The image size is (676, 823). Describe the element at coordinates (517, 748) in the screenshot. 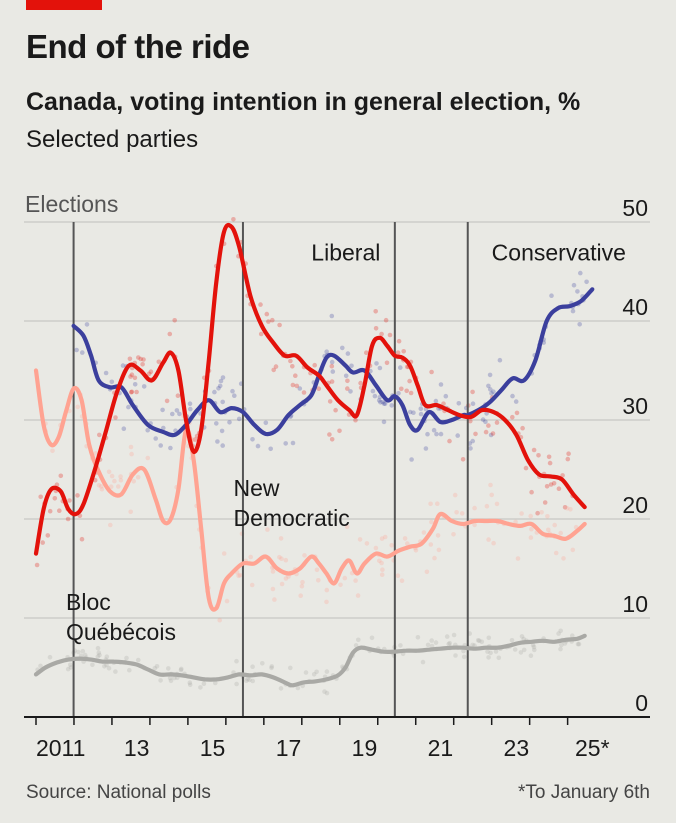

I see `x-tick-label: 23` at that location.